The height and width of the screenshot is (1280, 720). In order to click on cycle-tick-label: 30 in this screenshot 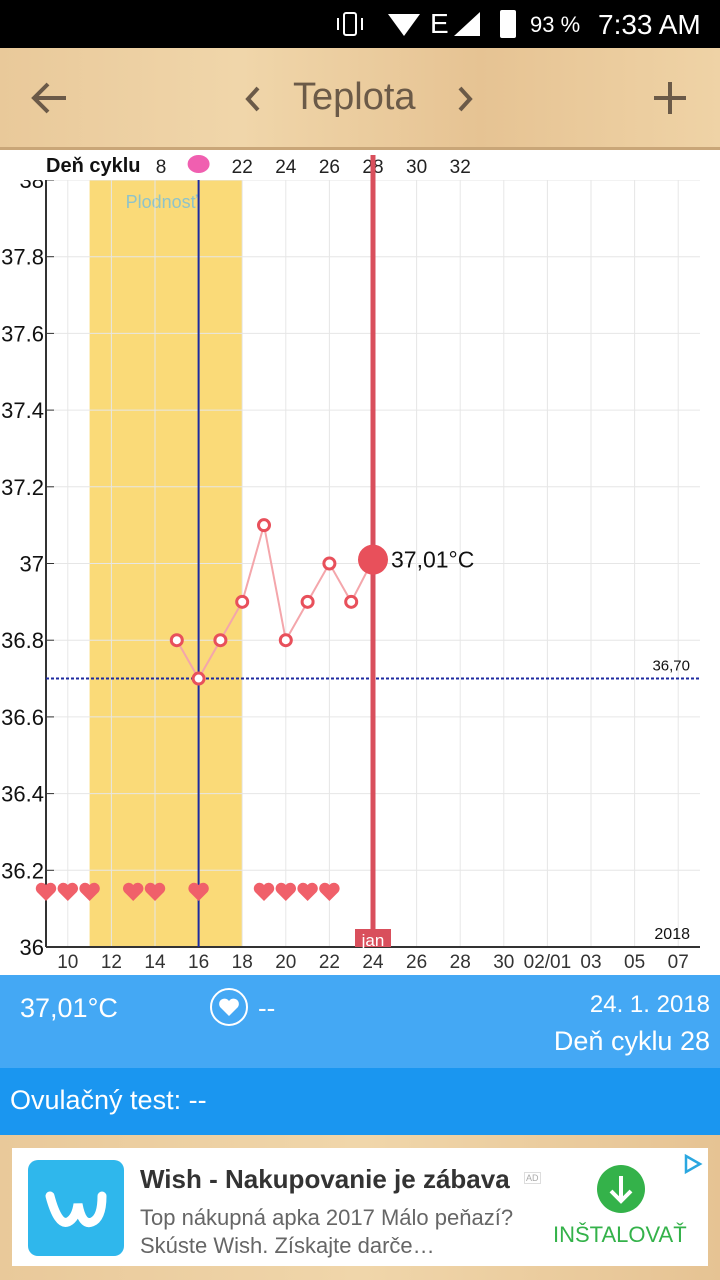, I will do `click(416, 167)`.